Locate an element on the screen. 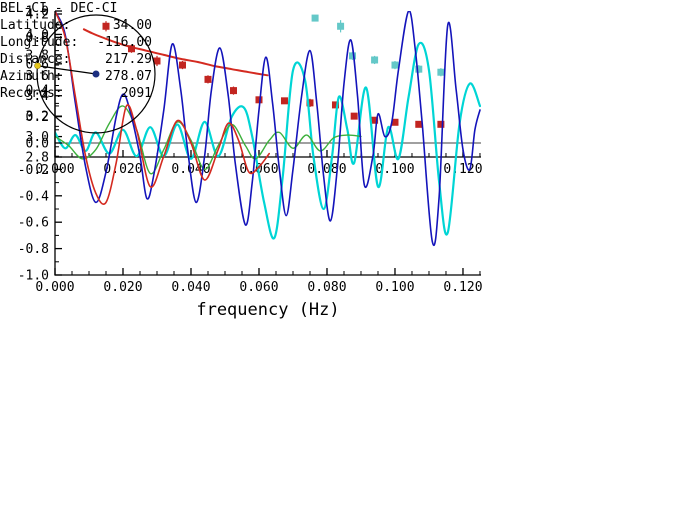 This screenshot has width=687, height=519. center-dot is located at coordinates (96, 74).